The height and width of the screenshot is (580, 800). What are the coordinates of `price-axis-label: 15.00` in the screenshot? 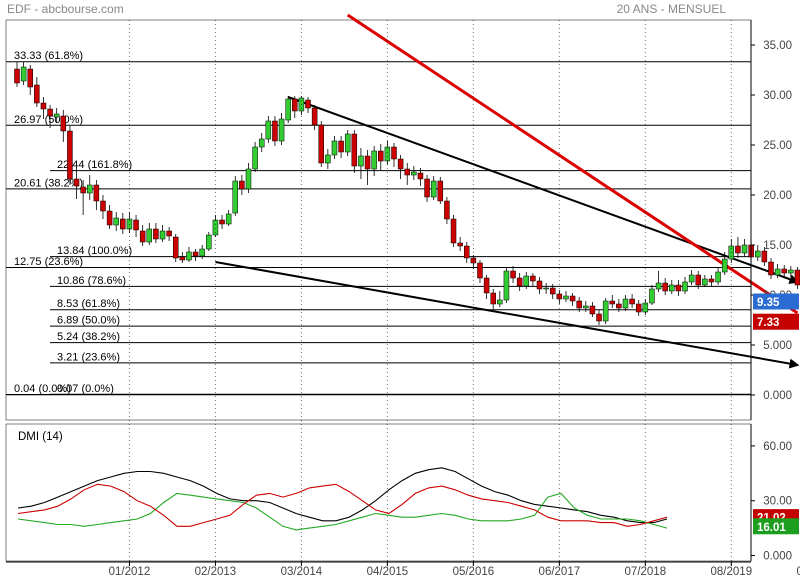 It's located at (777, 246).